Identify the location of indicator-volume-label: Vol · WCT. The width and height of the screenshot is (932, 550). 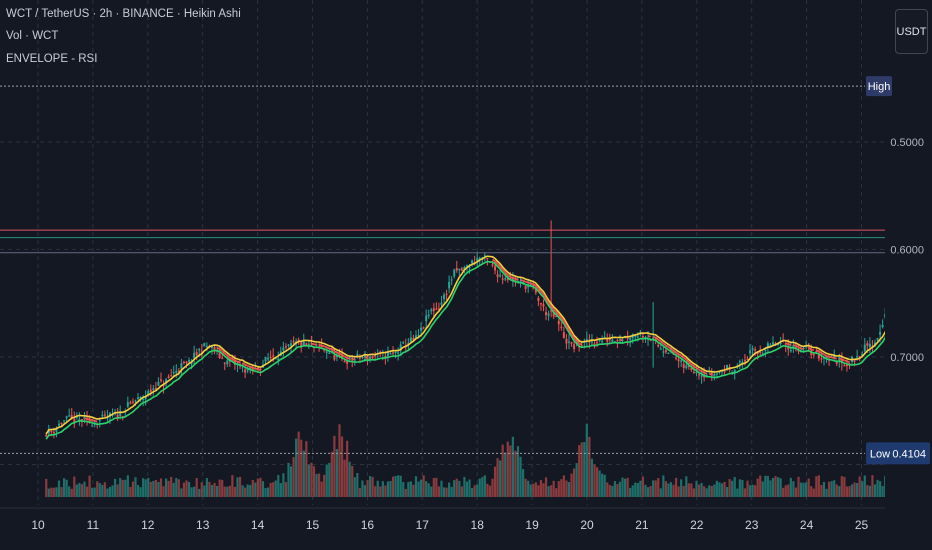
(32, 36).